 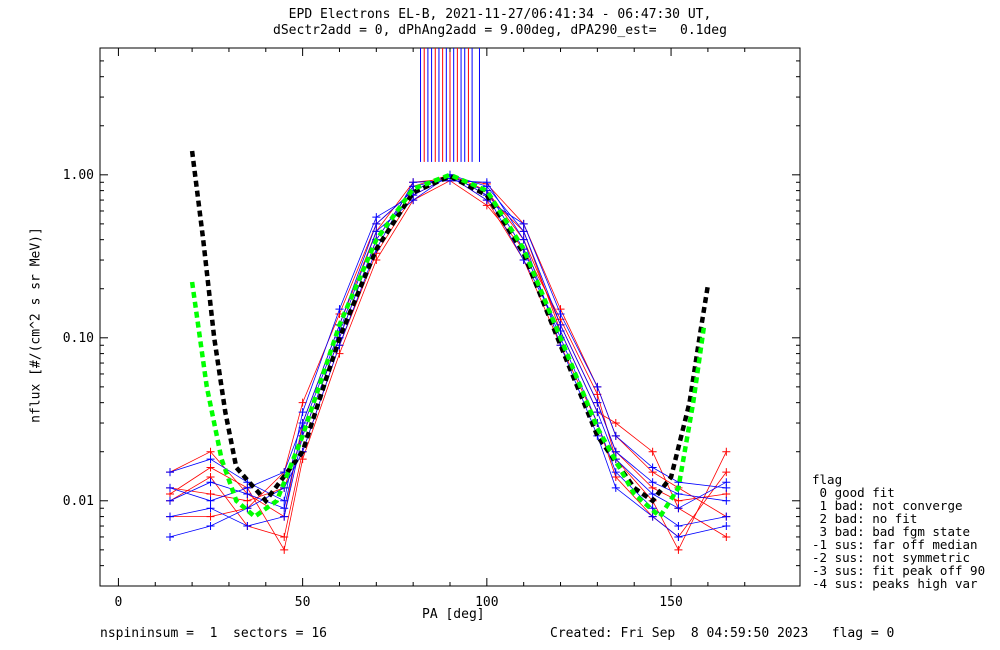 What do you see at coordinates (827, 479) in the screenshot?
I see `legend-title: flag` at bounding box center [827, 479].